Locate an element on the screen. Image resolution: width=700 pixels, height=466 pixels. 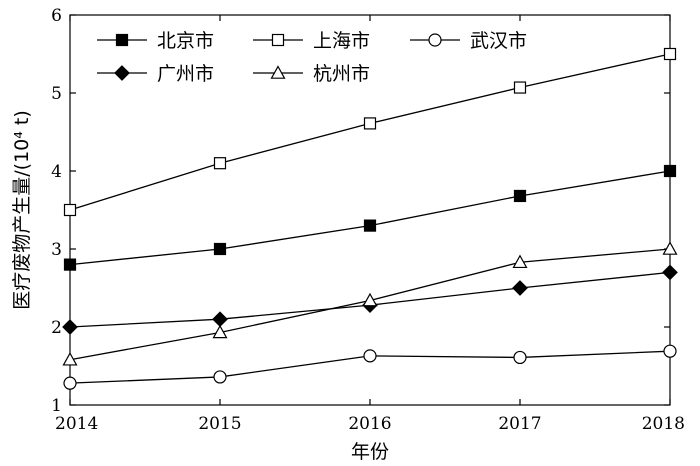
y-tick-label: 4 is located at coordinates (56, 172).